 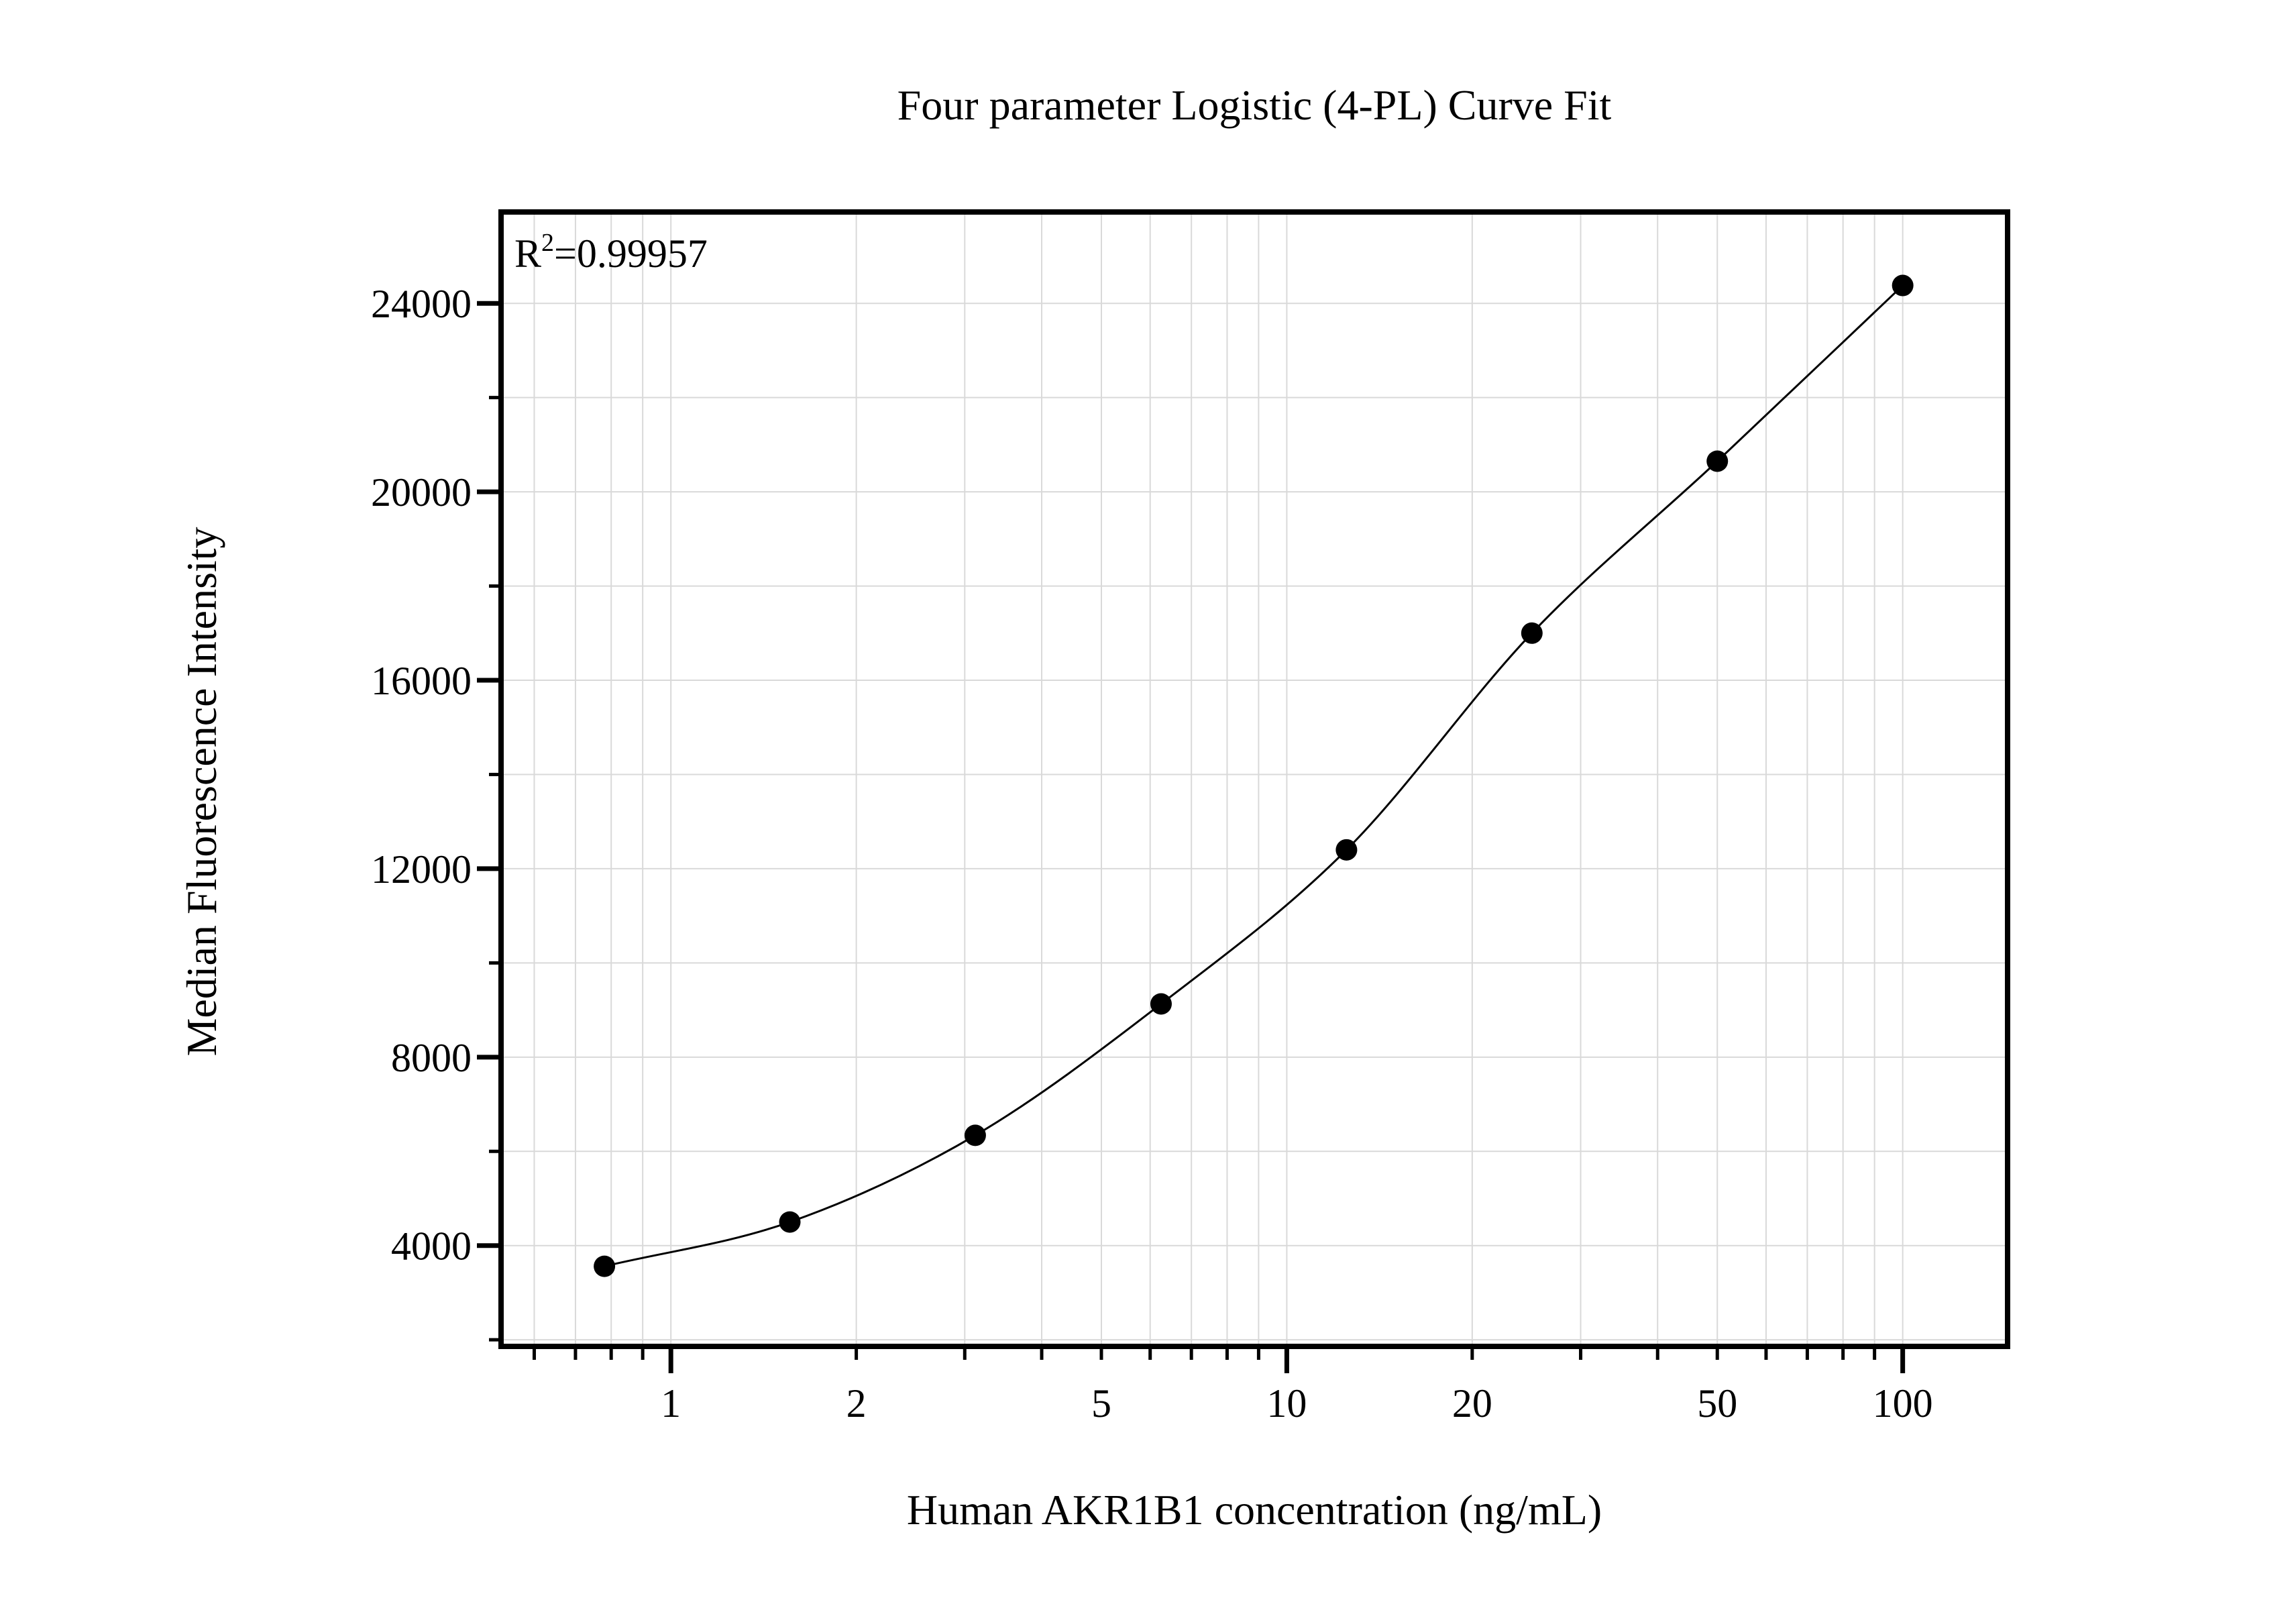 What do you see at coordinates (671, 1403) in the screenshot?
I see `x-tick-label: 1` at bounding box center [671, 1403].